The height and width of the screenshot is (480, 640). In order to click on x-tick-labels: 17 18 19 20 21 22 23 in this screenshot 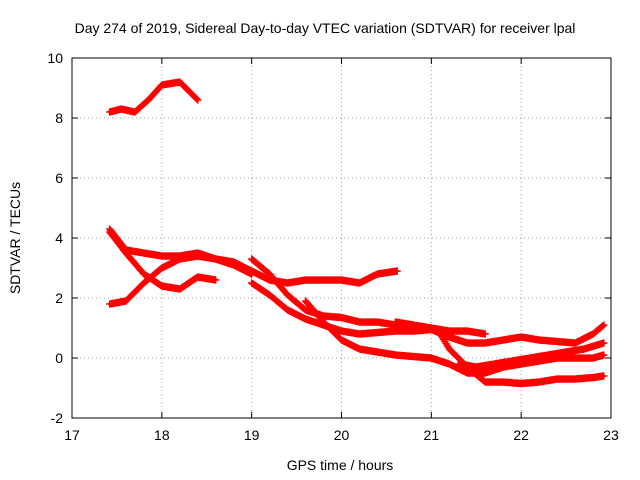, I will do `click(341, 435)`.